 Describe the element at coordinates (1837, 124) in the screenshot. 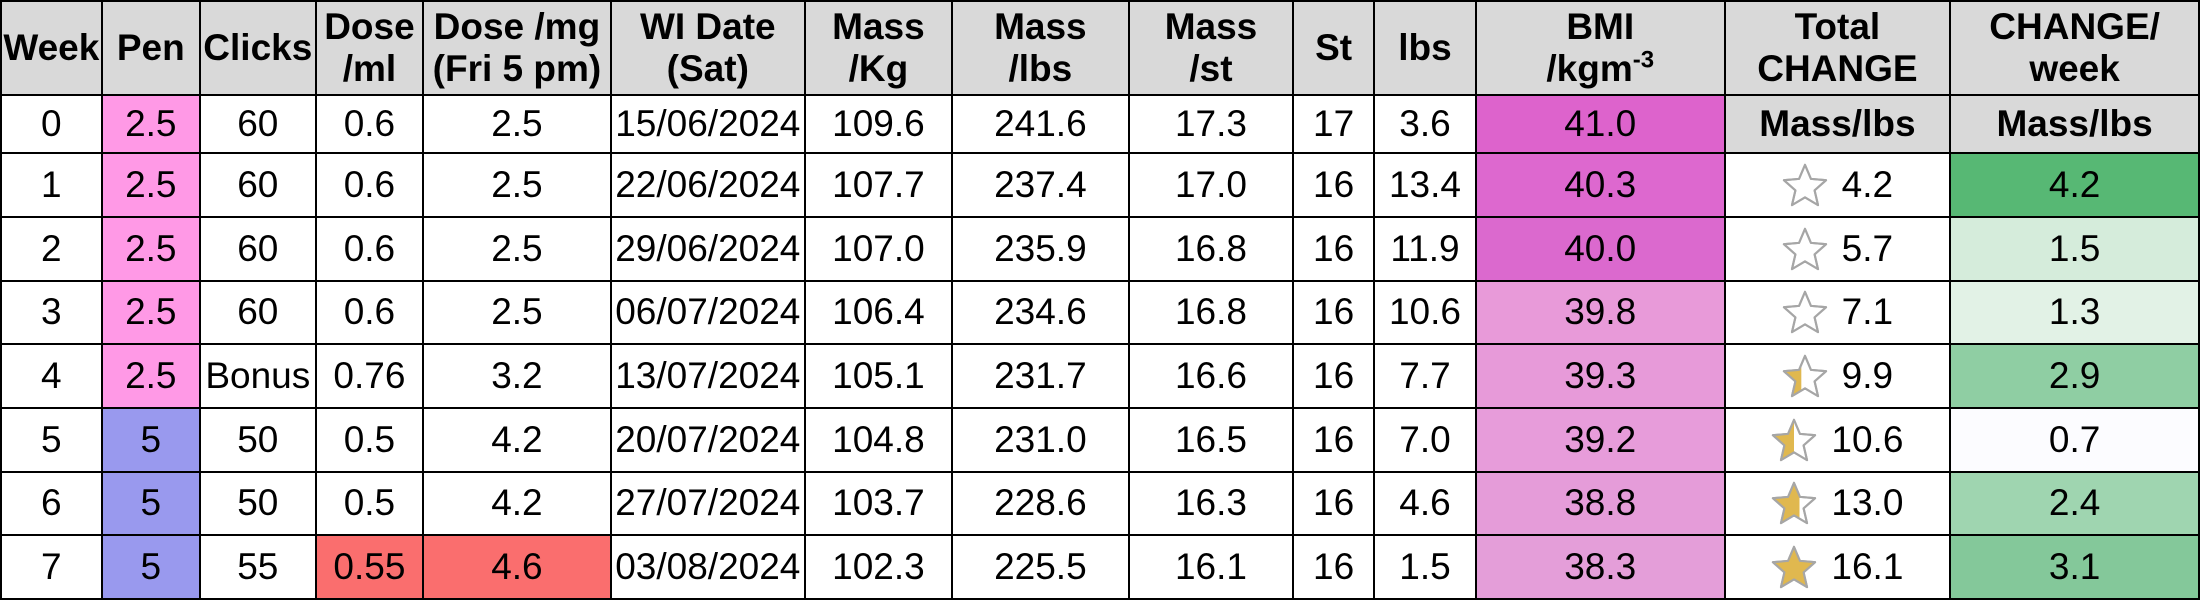

I see `subheader-total-change: Mass/lbs` at that location.